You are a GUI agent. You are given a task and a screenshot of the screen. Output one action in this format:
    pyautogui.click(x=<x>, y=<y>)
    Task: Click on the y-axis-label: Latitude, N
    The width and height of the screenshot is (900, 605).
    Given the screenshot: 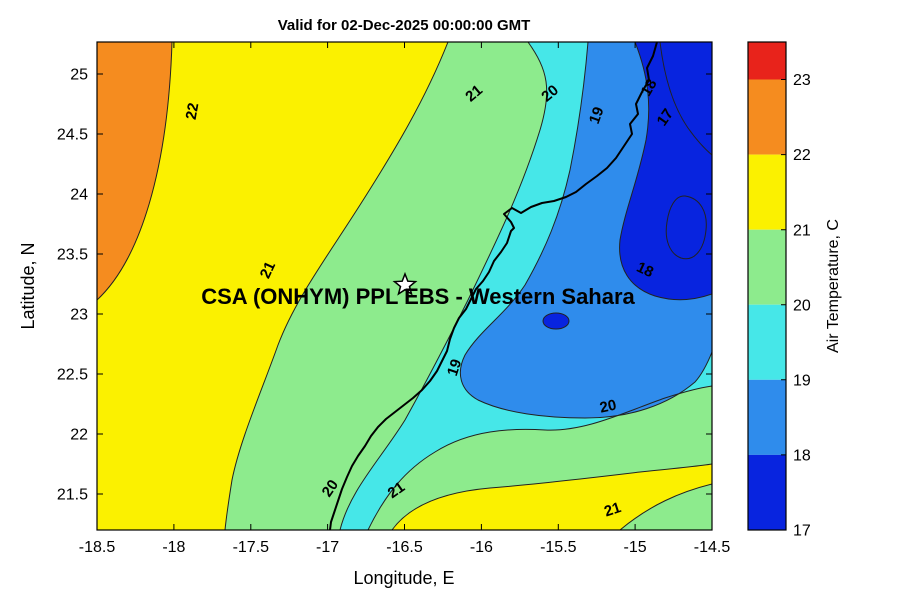 What is the action you would take?
    pyautogui.click(x=28, y=285)
    